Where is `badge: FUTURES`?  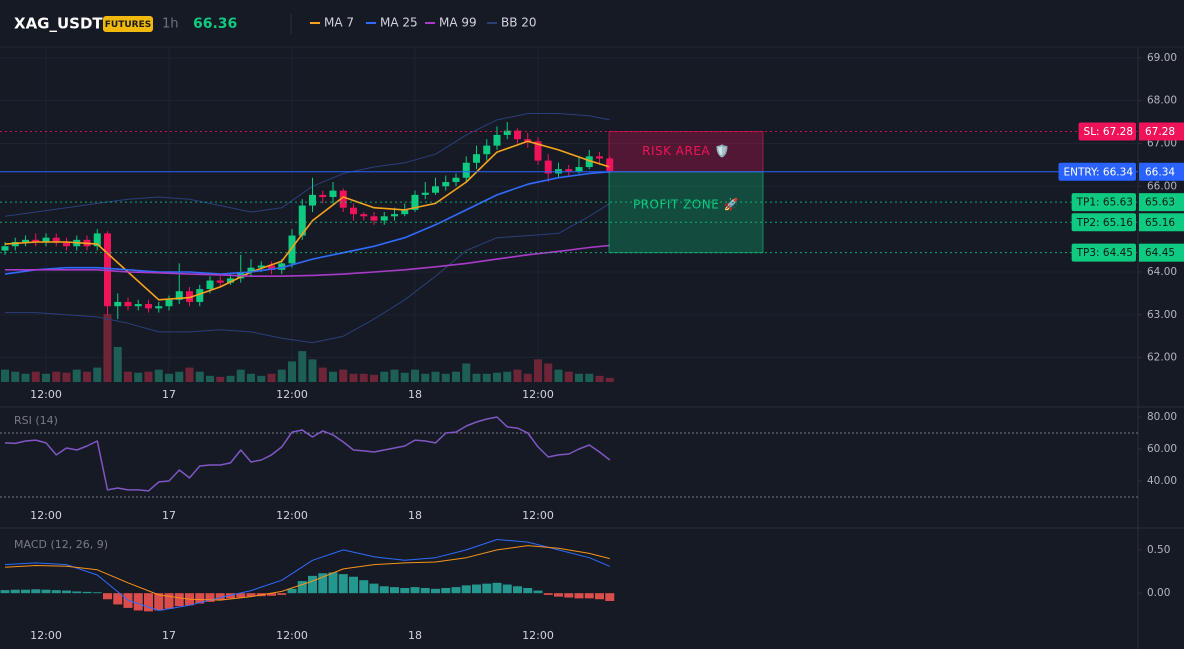 badge: FUTURES is located at coordinates (128, 25).